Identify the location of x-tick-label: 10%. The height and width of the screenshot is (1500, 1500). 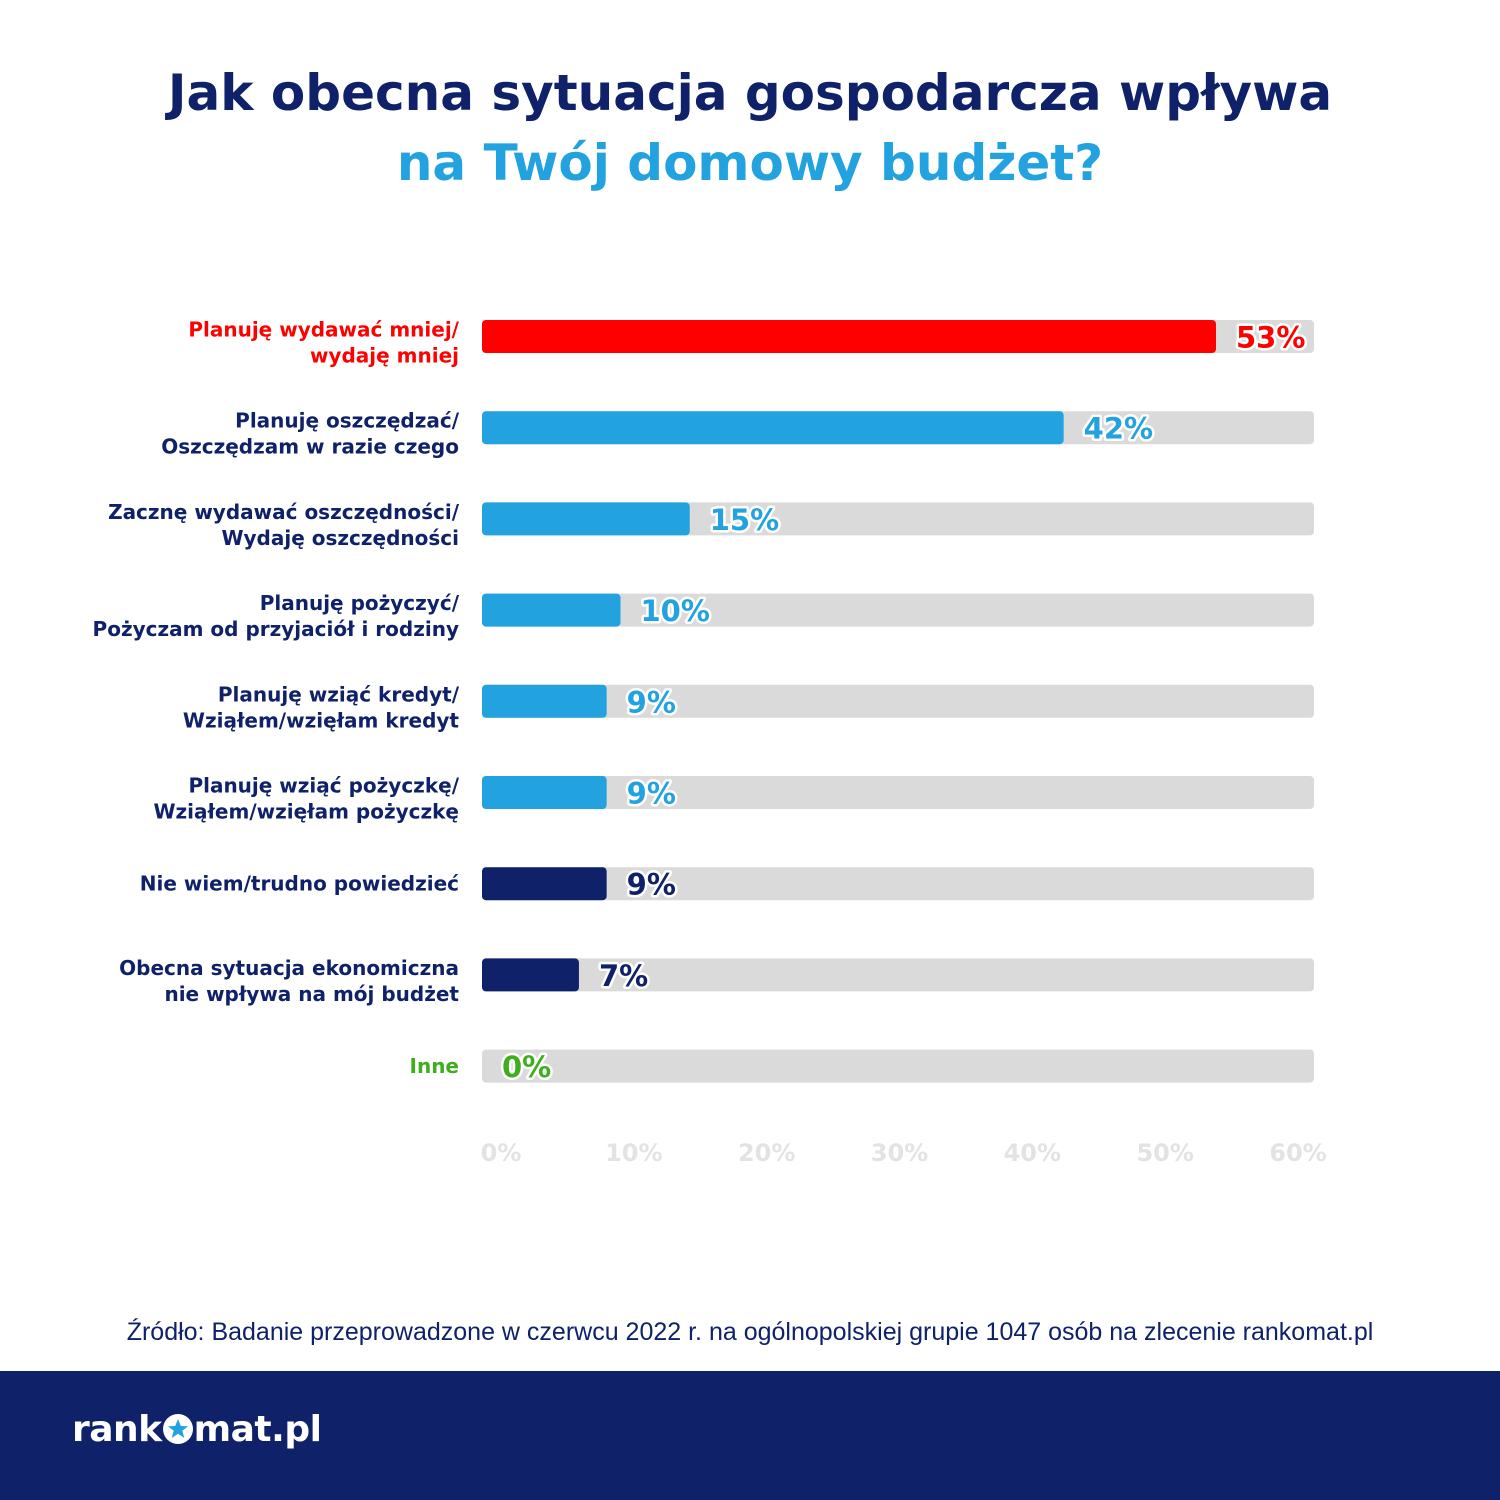
(633, 1153).